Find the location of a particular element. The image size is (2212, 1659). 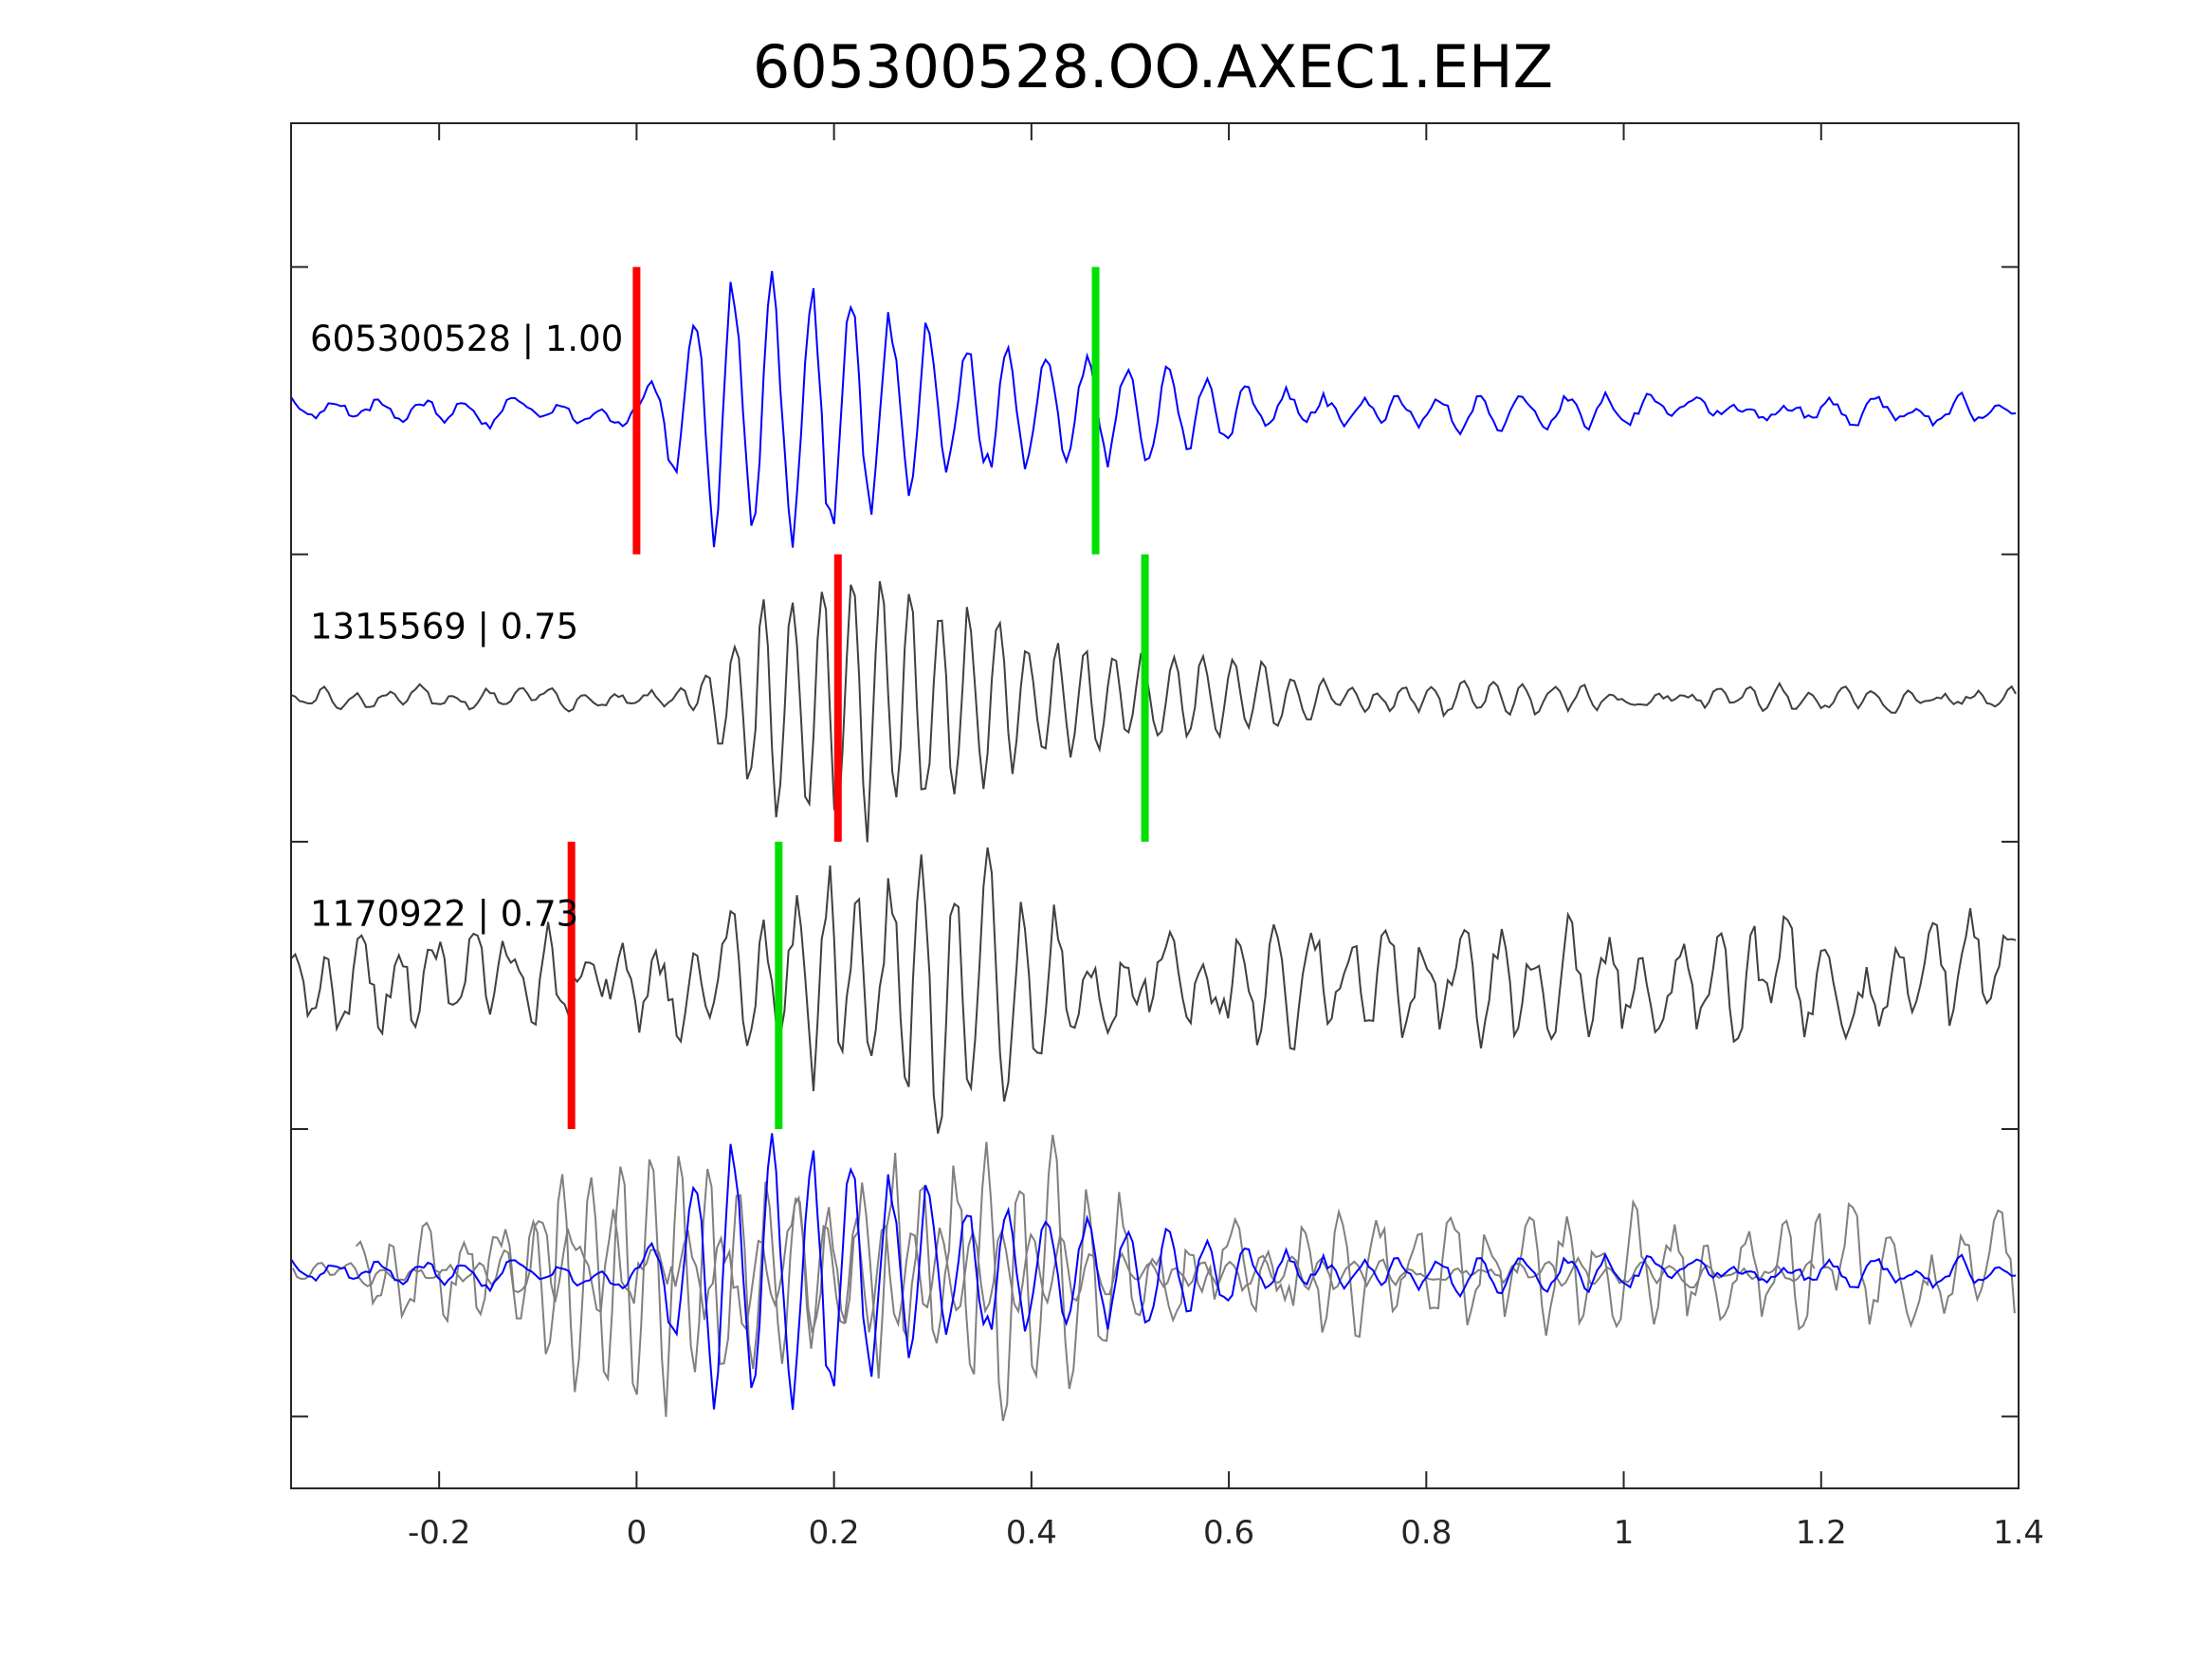

chart-title: 605300528.OO.AXEC1.EHZ is located at coordinates (1153, 66).